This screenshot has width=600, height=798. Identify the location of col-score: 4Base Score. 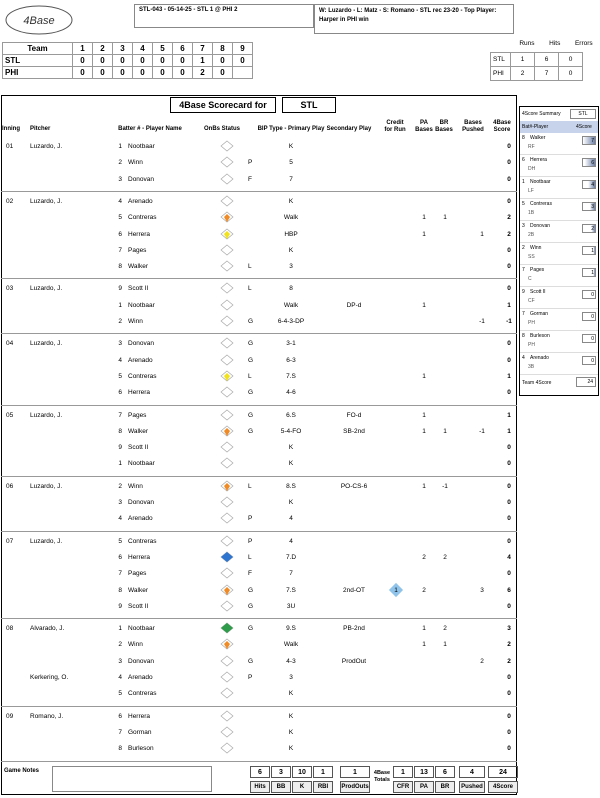
(502, 126).